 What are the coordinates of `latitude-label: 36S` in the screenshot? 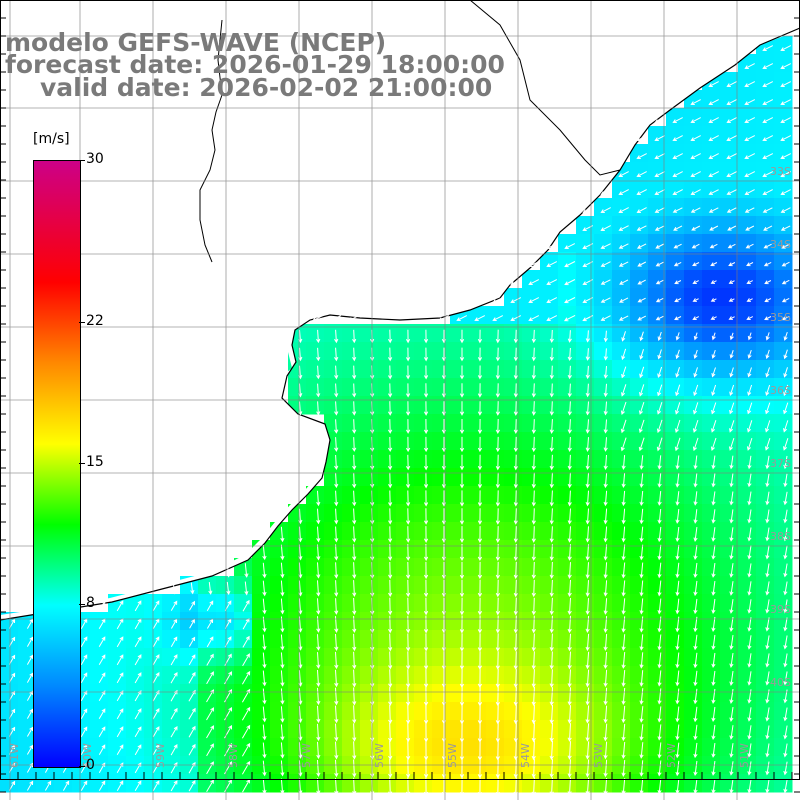 It's located at (780, 390).